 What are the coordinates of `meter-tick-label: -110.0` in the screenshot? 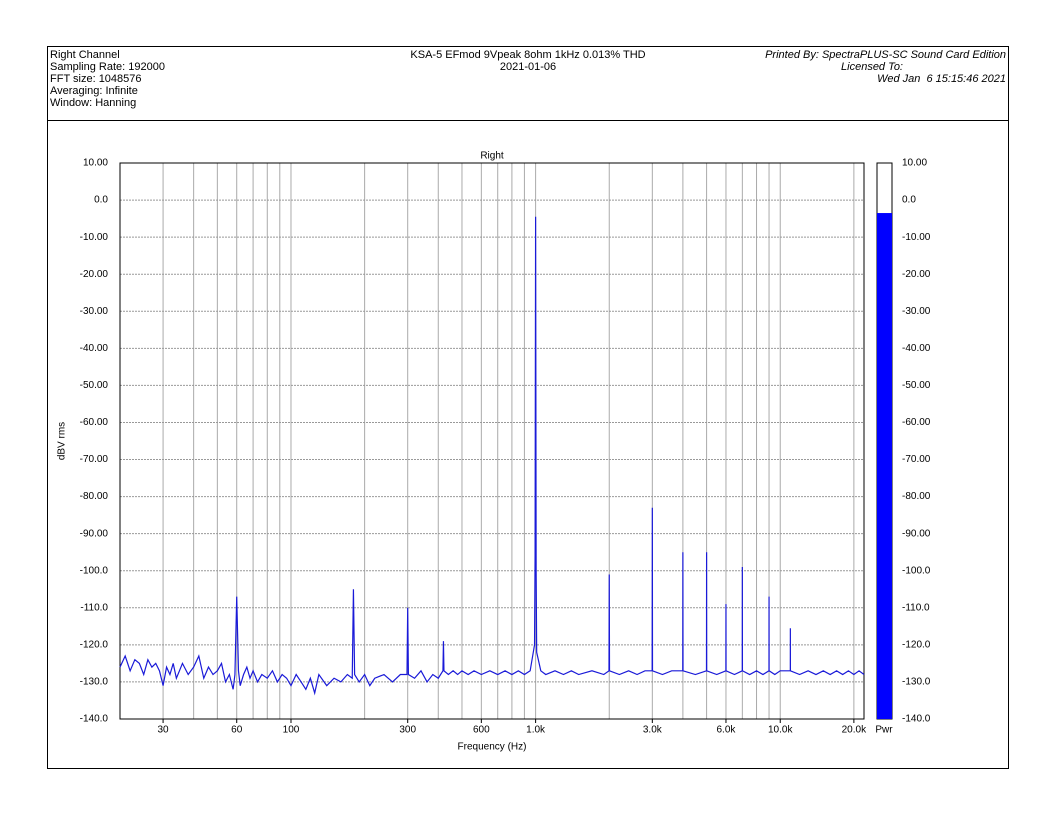 It's located at (916, 607).